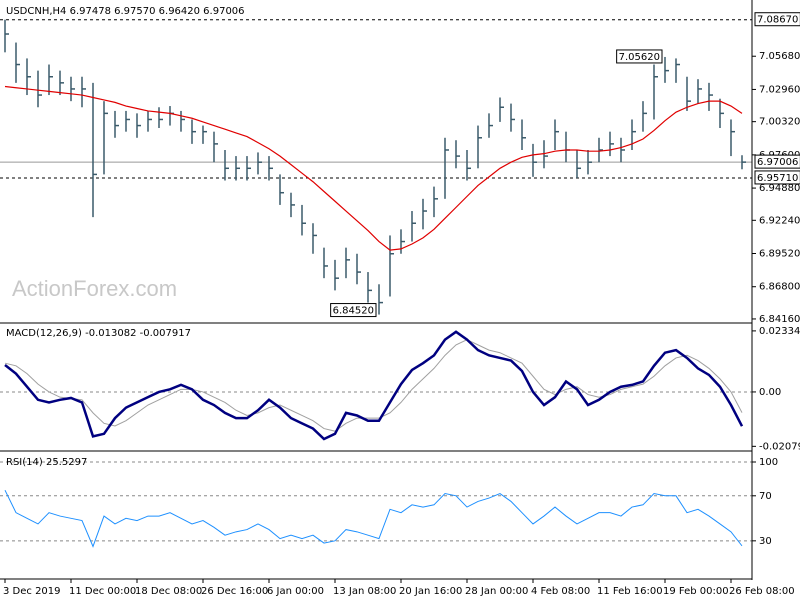 The height and width of the screenshot is (600, 800). Describe the element at coordinates (779, 331) in the screenshot. I see `y-tick-label: 0.023345` at that location.